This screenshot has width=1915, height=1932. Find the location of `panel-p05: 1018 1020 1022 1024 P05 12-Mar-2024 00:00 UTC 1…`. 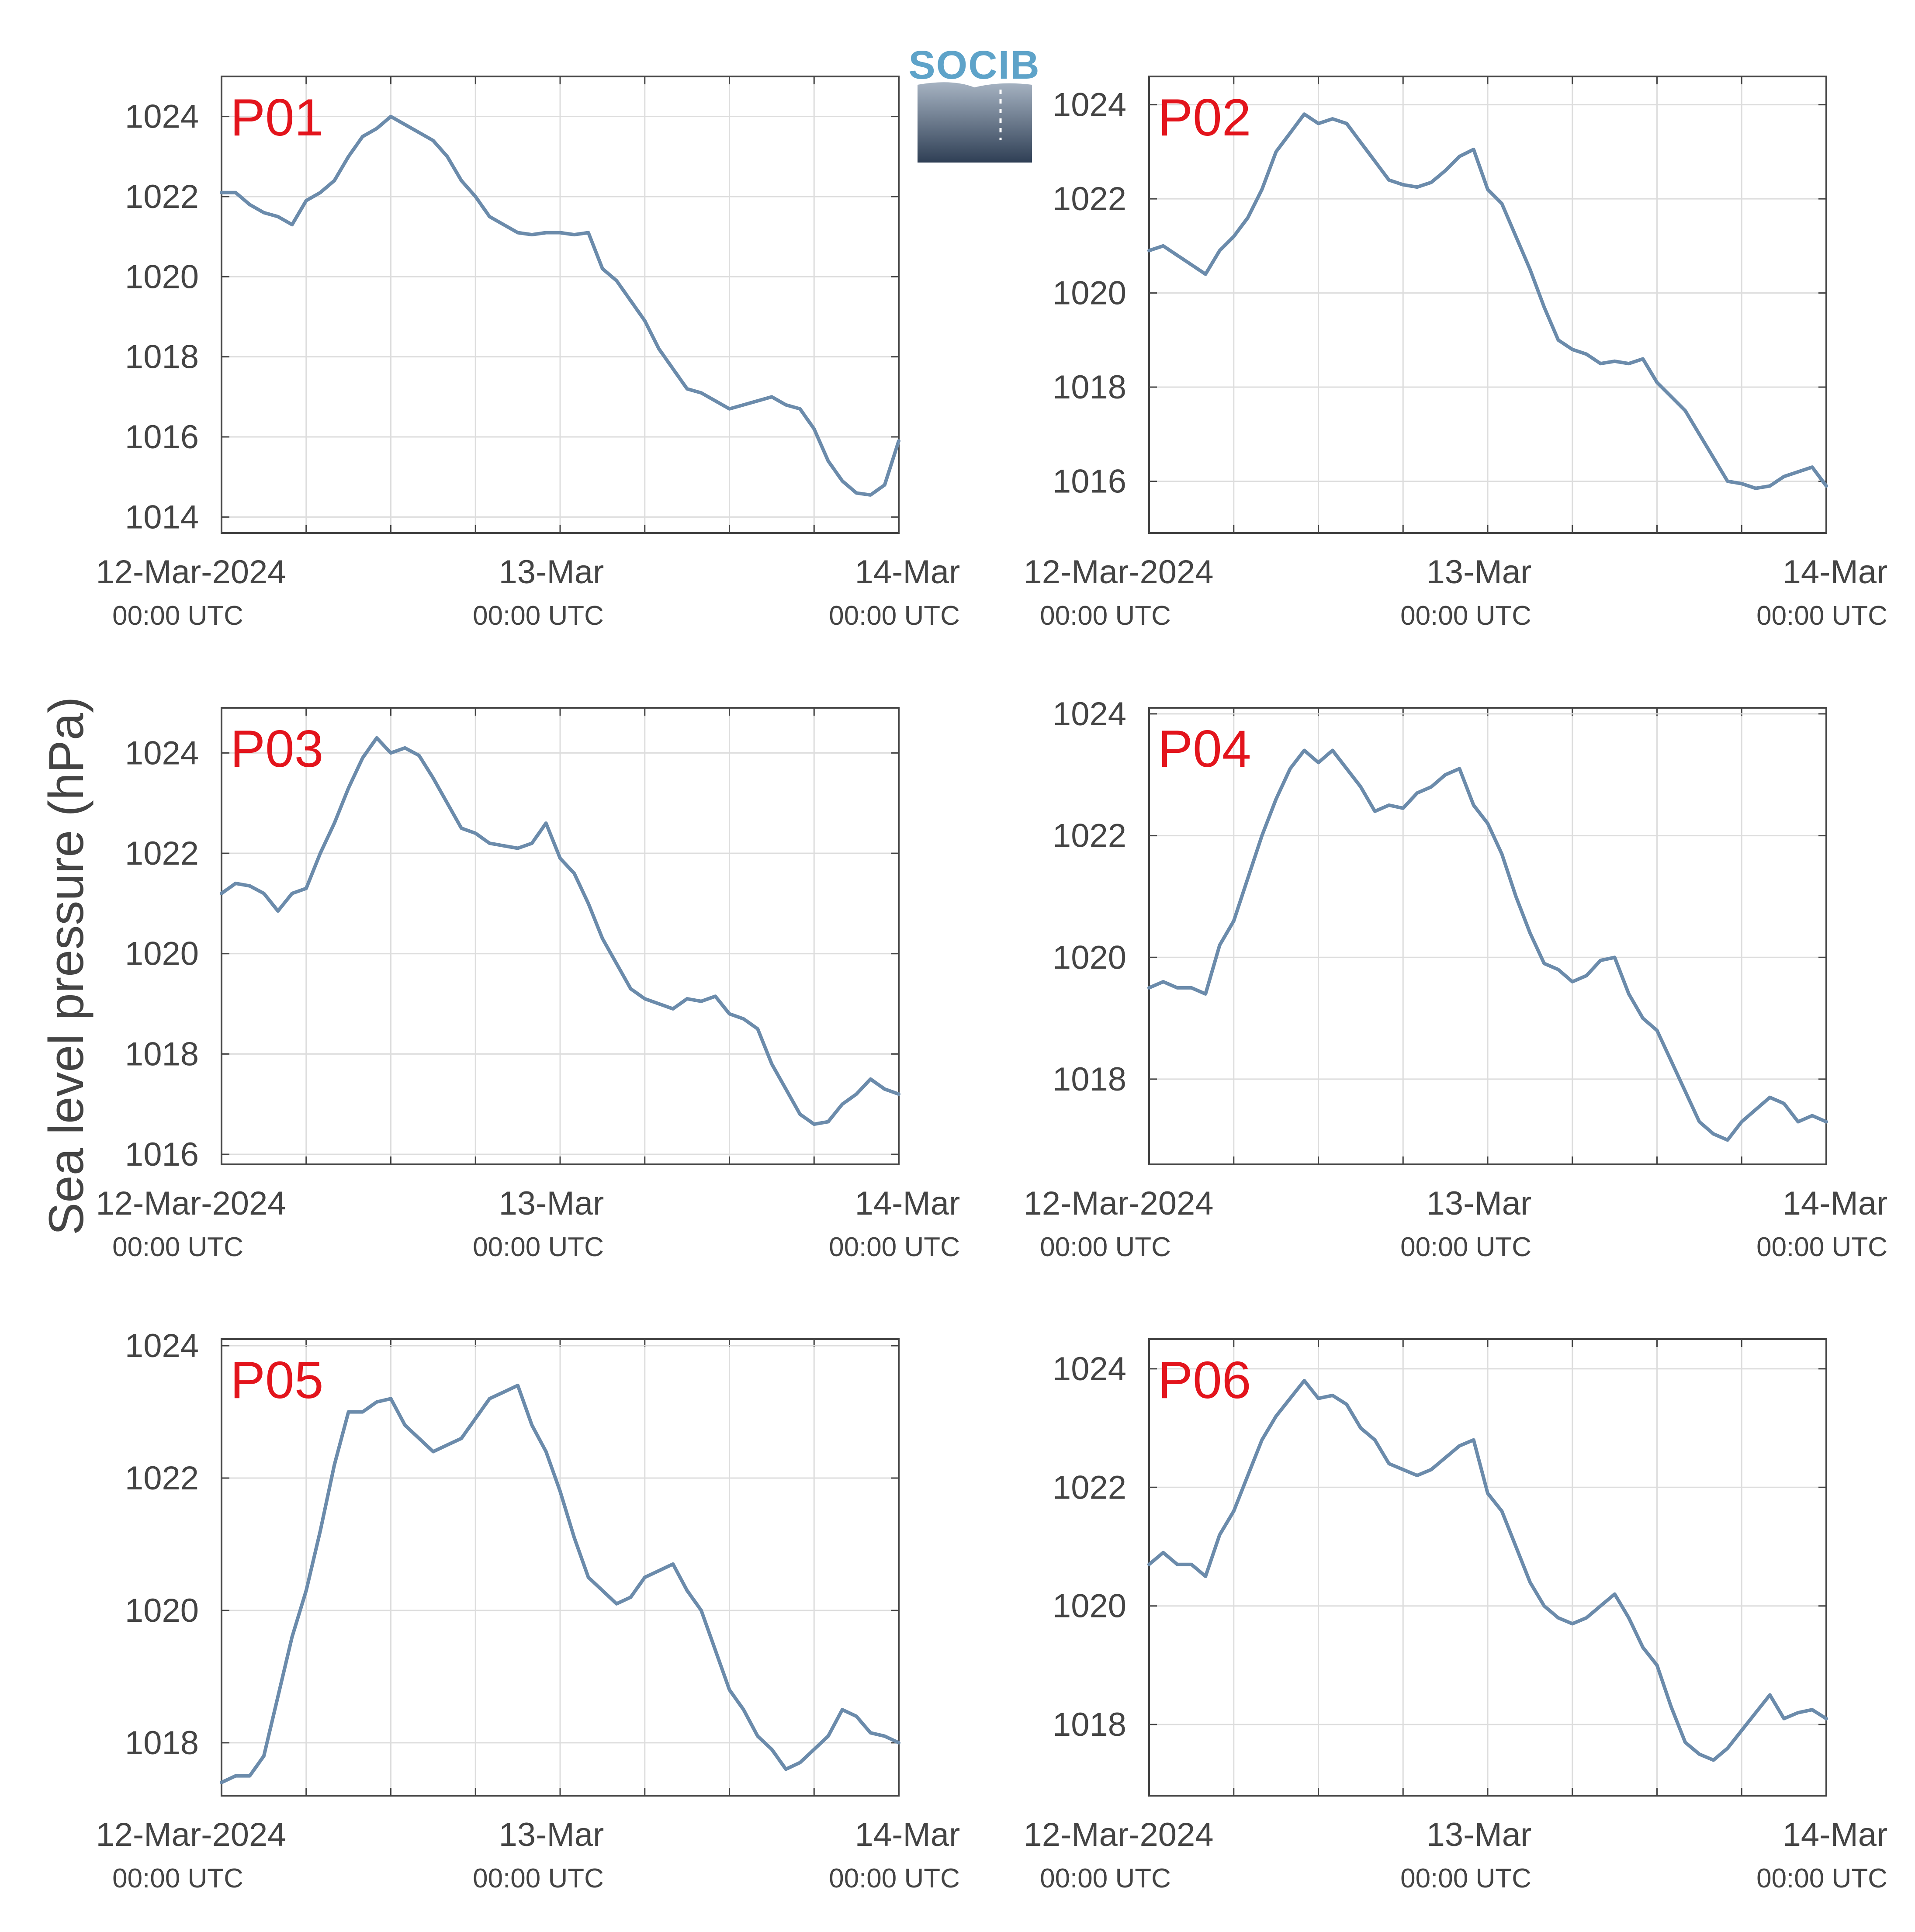

panel-p05: 1018 1020 1022 1024 P05 12-Mar-2024 00:00 UTC 1… is located at coordinates (528, 1610).